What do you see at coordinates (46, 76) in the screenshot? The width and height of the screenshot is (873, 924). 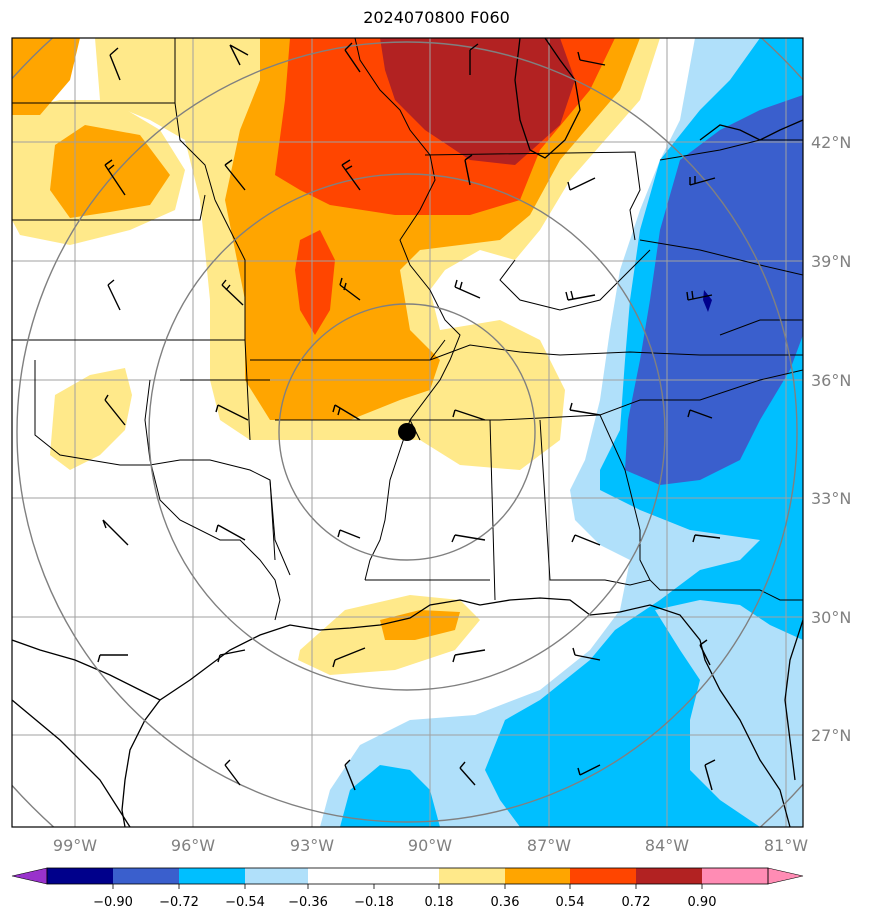 I see `field-0.36-blob-corner` at bounding box center [46, 76].